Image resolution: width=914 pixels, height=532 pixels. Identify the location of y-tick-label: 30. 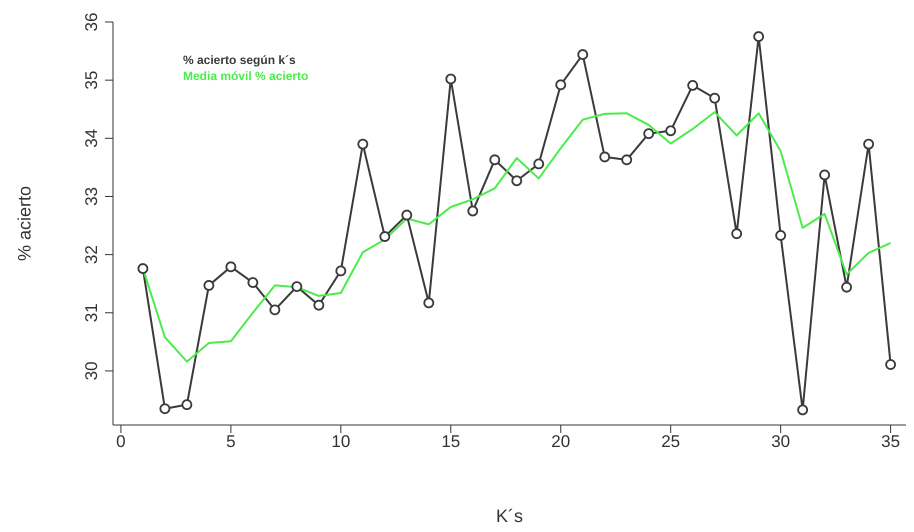
(91, 370).